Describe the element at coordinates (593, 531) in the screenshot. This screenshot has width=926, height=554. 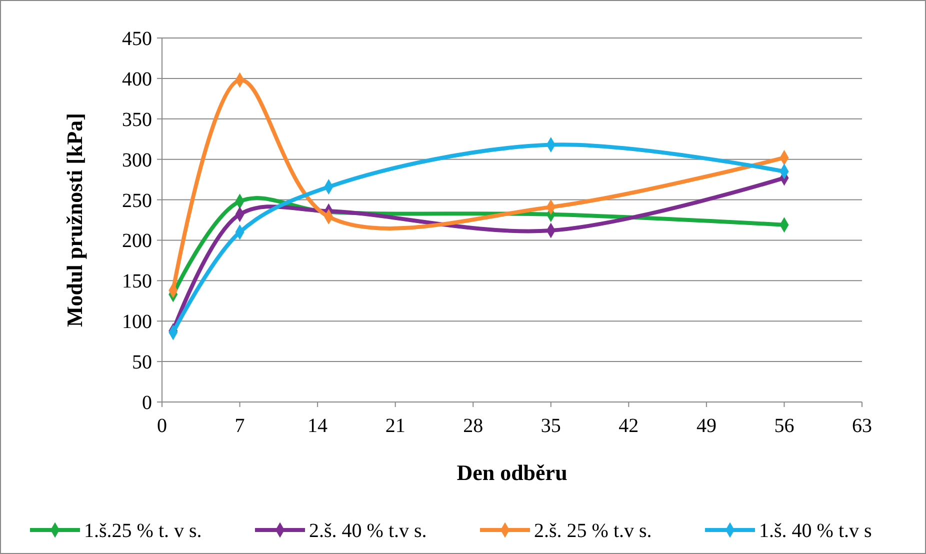
I see `legend-label: 2.š. 25 % t.v s.` at that location.